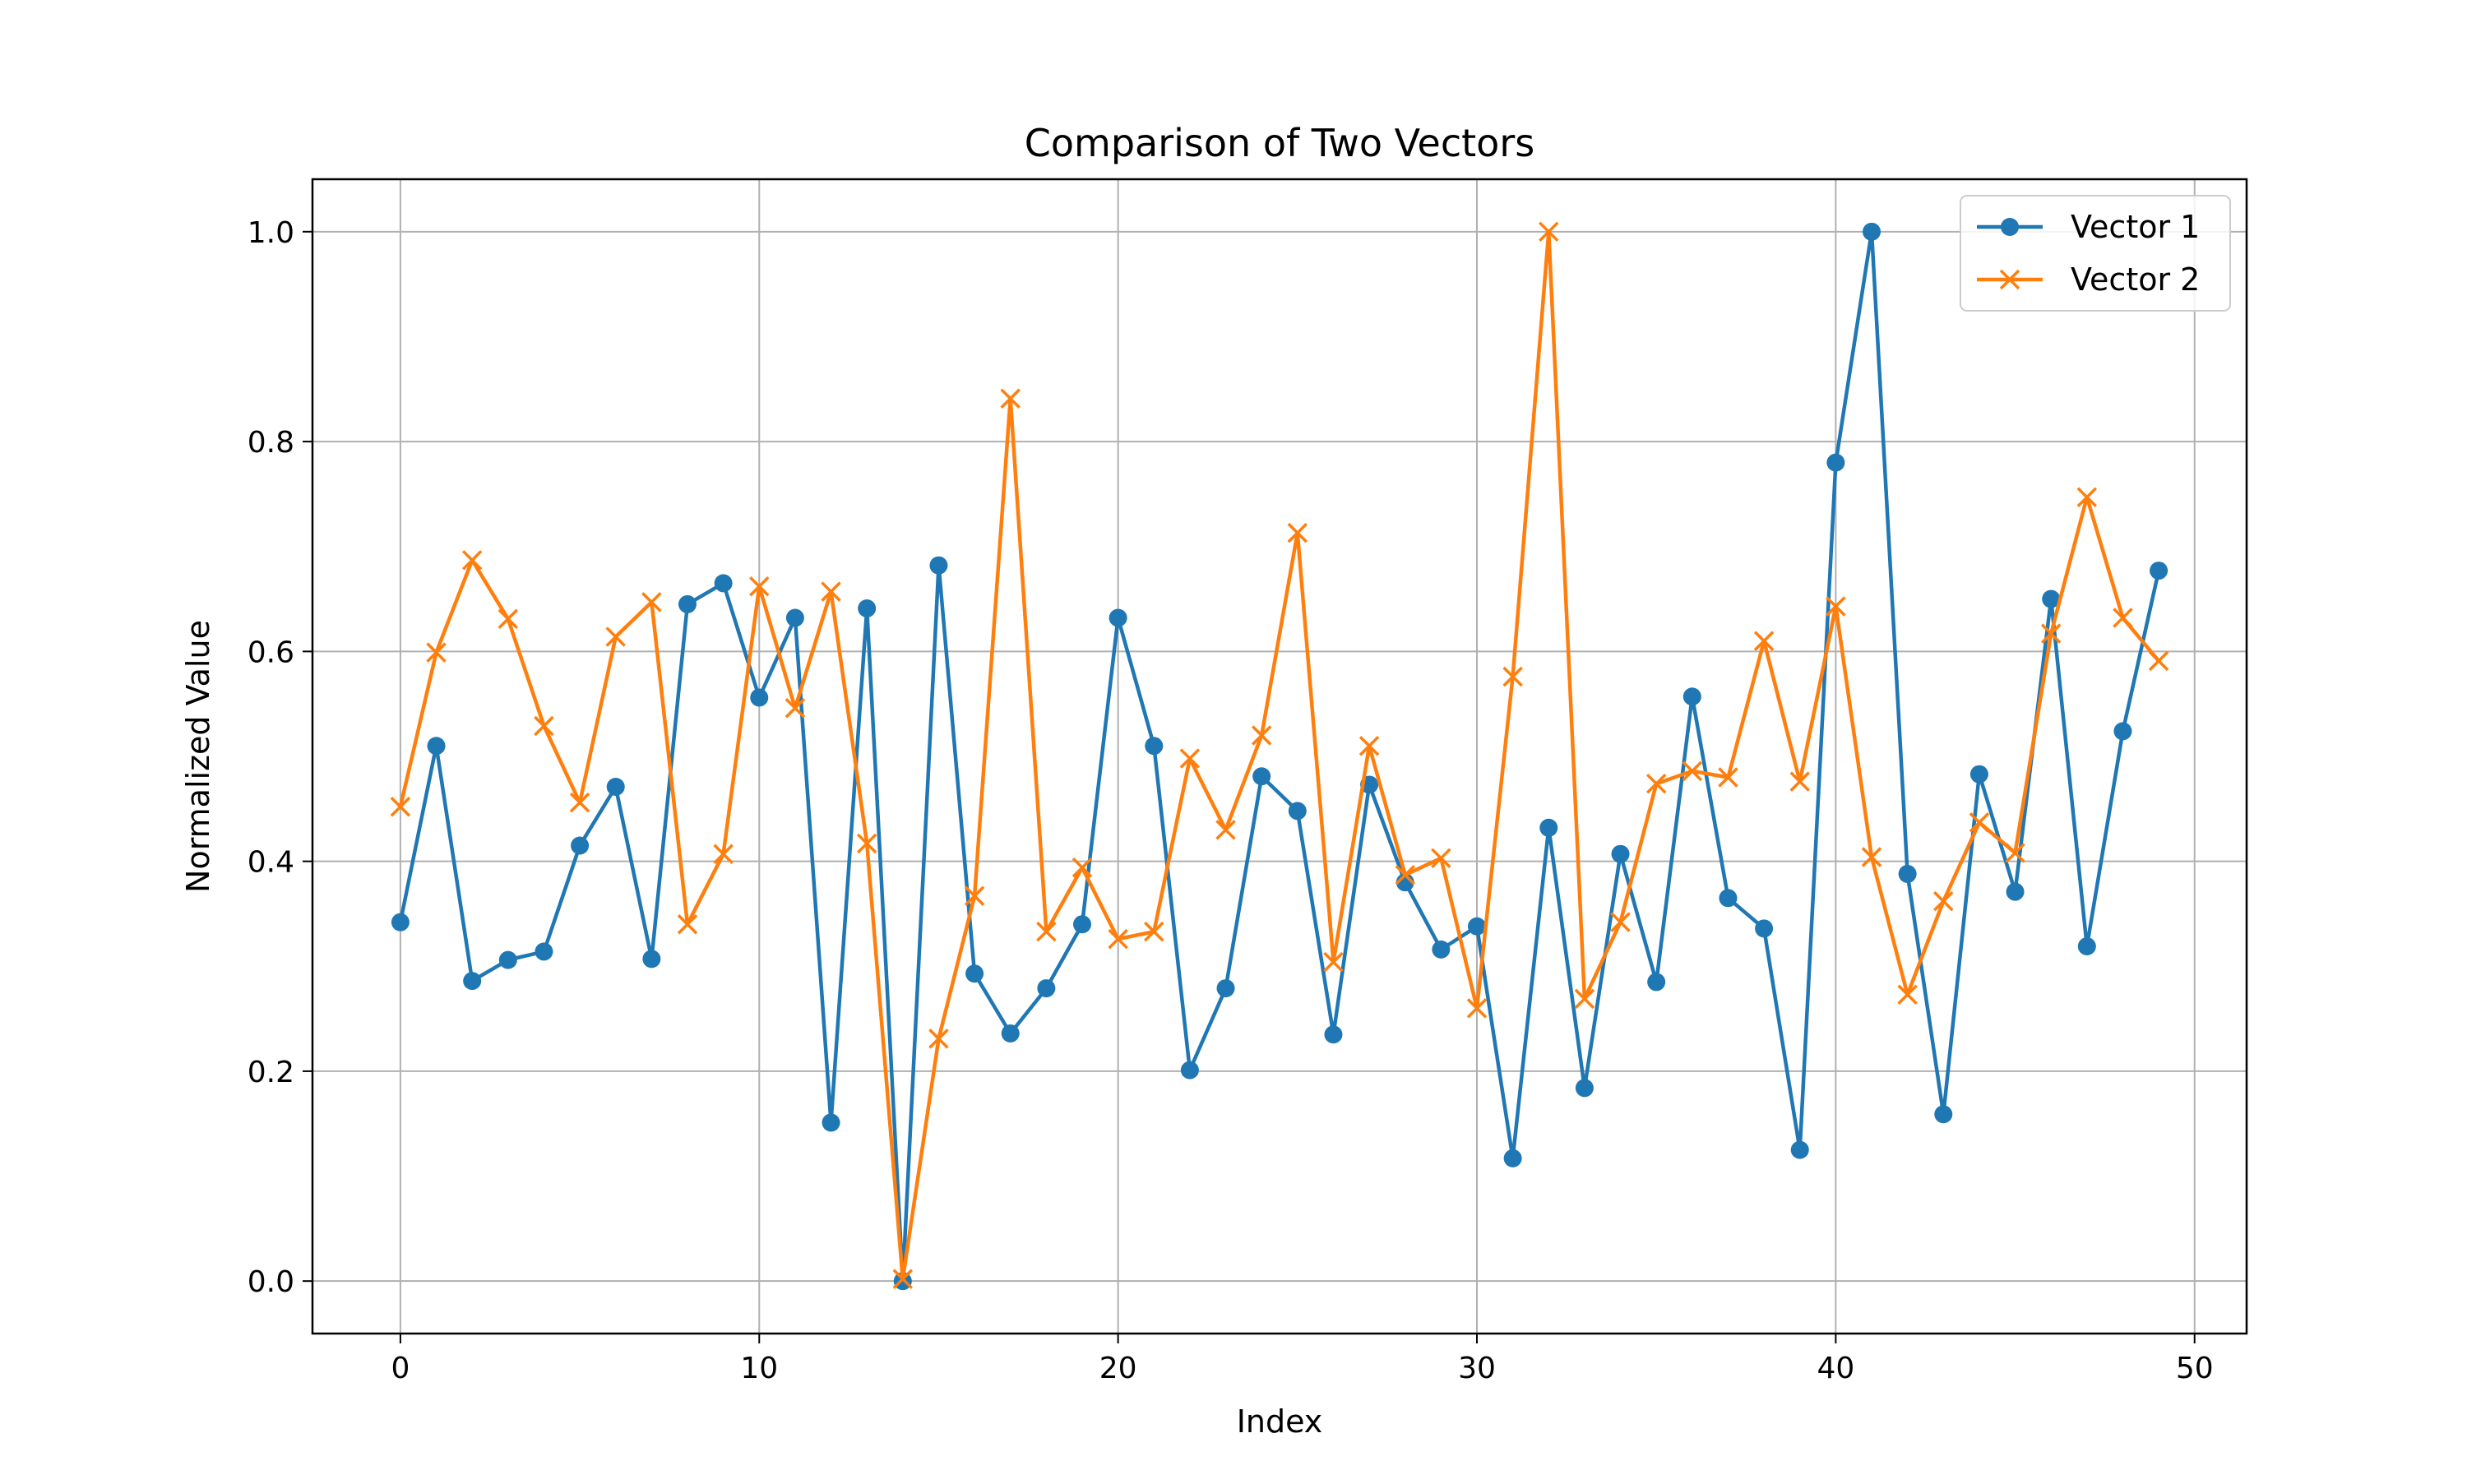  I want to click on y-tick-label: 1.0, so click(271, 233).